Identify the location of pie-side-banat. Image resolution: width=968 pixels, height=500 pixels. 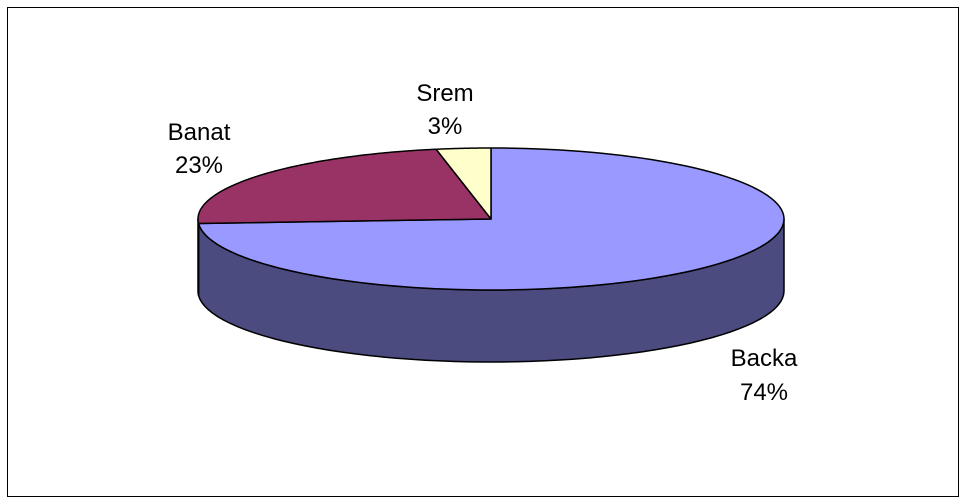
(198, 257).